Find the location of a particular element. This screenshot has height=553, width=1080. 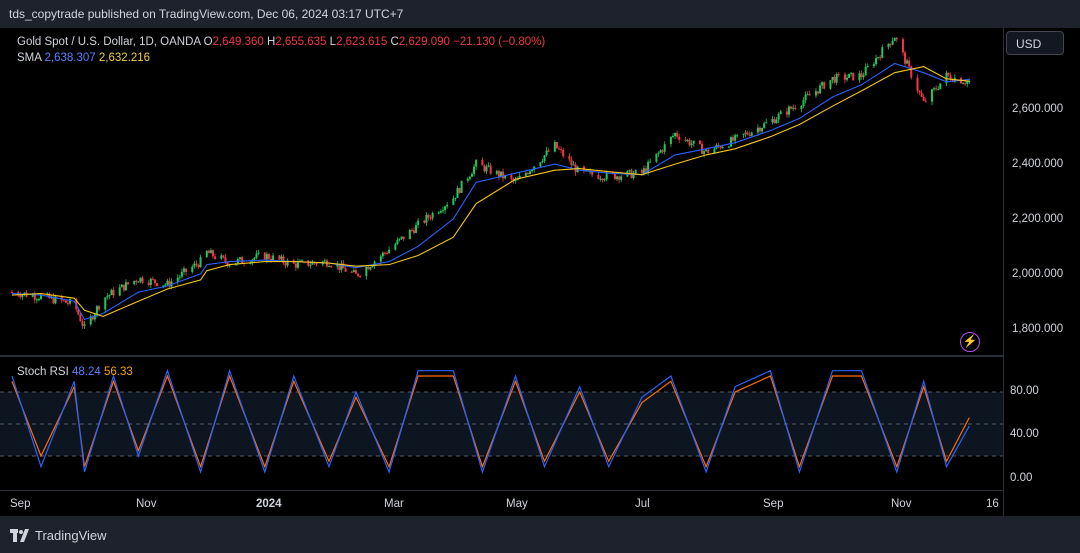

time-tick: 2024 is located at coordinates (269, 504).